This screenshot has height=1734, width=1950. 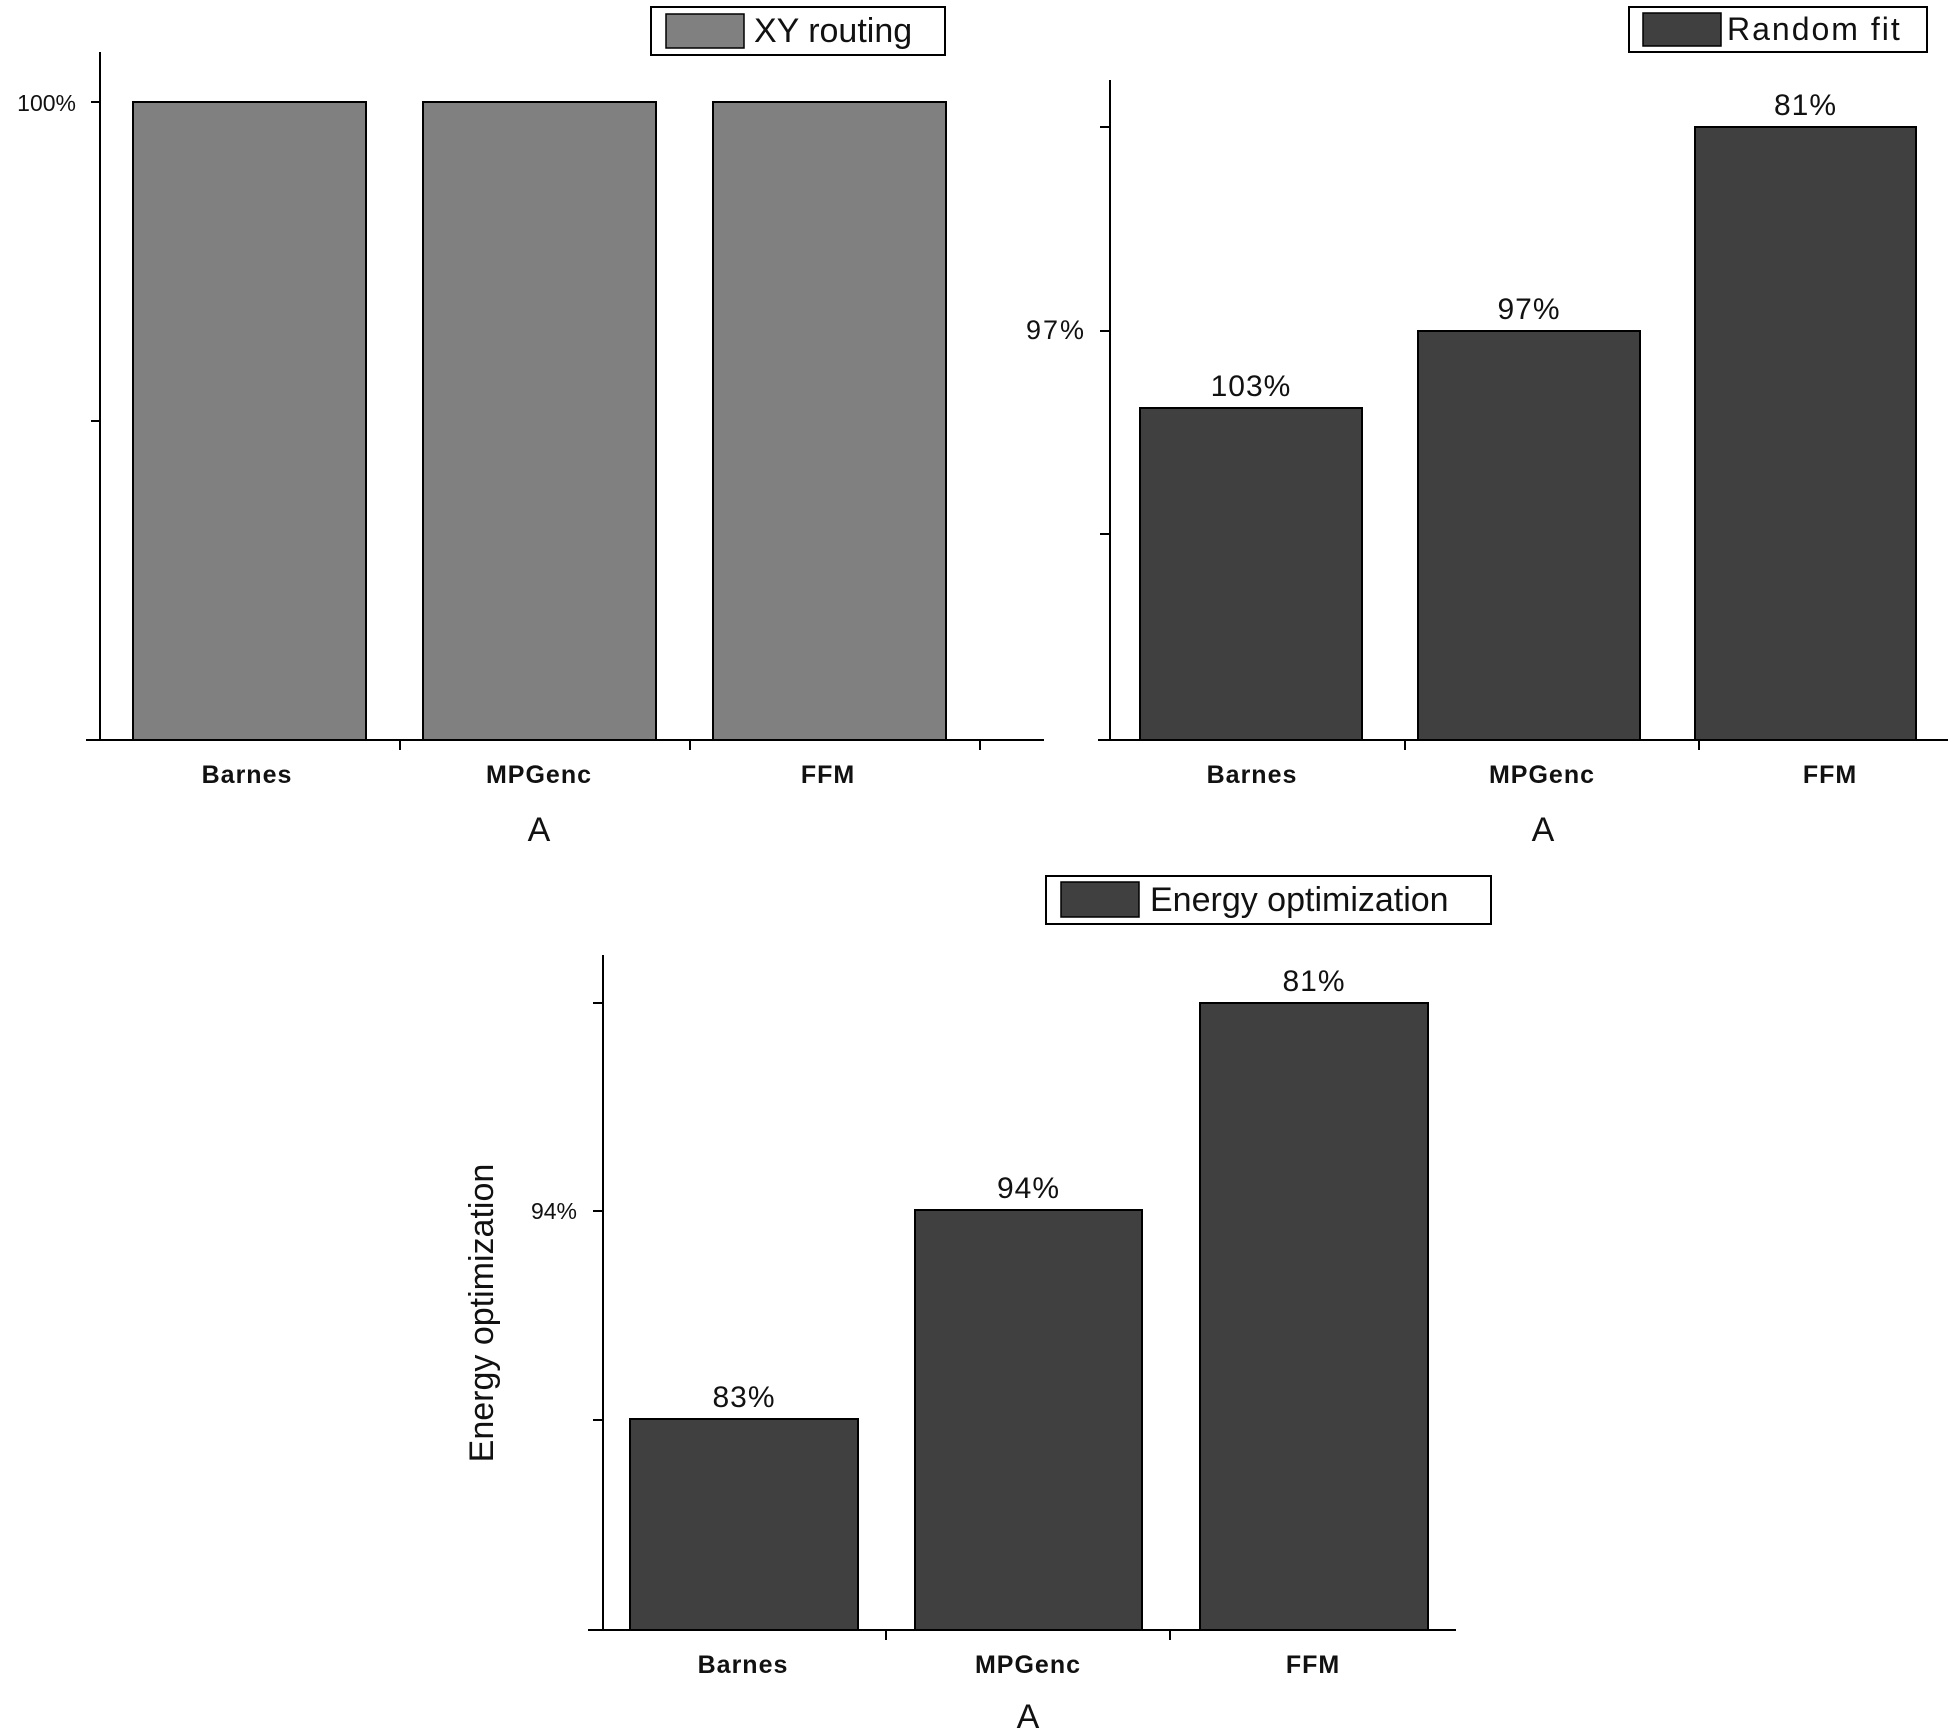 I want to click on legend-label: Random fit, so click(x=1814, y=29).